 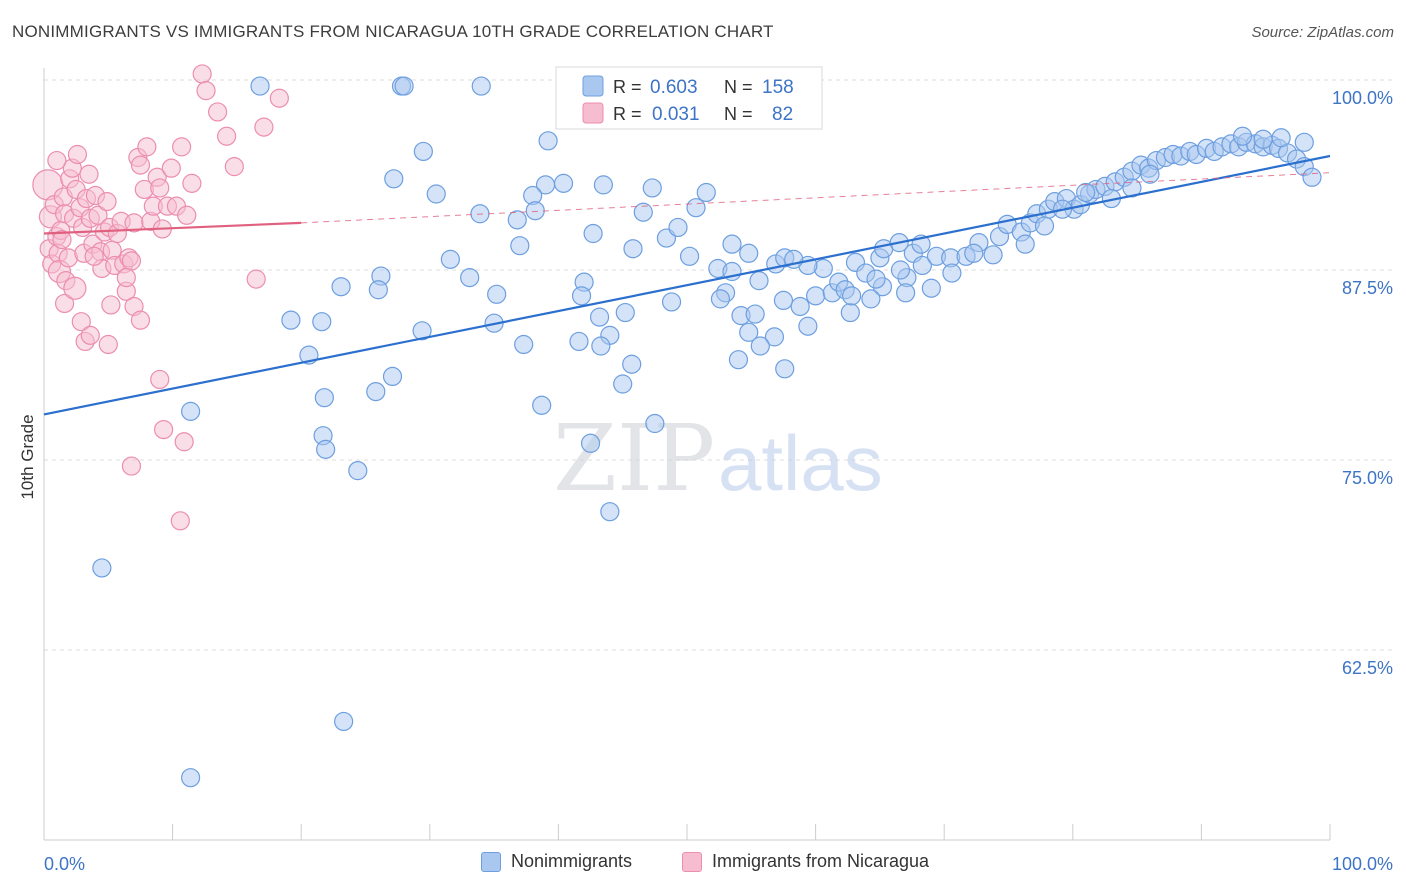 What do you see at coordinates (627, 87) in the screenshot?
I see `stats-r-label-1: R =` at bounding box center [627, 87].